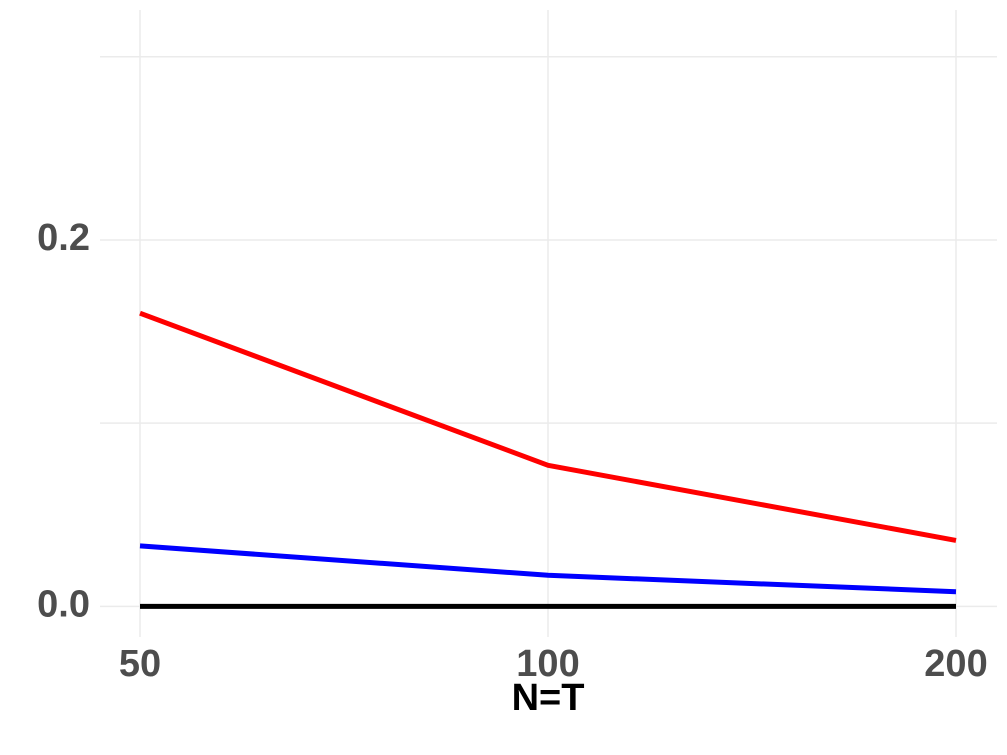  I want to click on x-tick-label: 50, so click(140, 664).